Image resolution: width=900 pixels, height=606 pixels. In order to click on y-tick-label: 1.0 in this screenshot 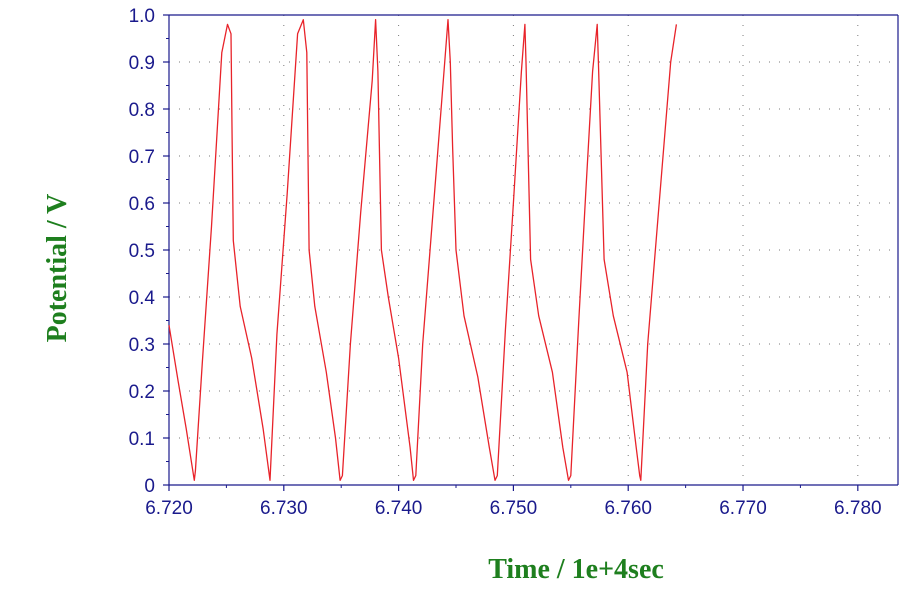, I will do `click(142, 16)`.